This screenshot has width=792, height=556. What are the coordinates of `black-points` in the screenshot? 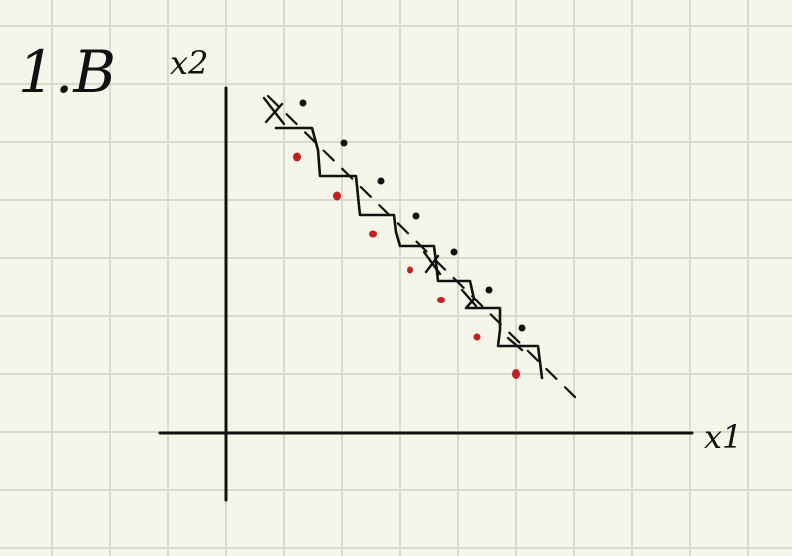 It's located at (412, 215).